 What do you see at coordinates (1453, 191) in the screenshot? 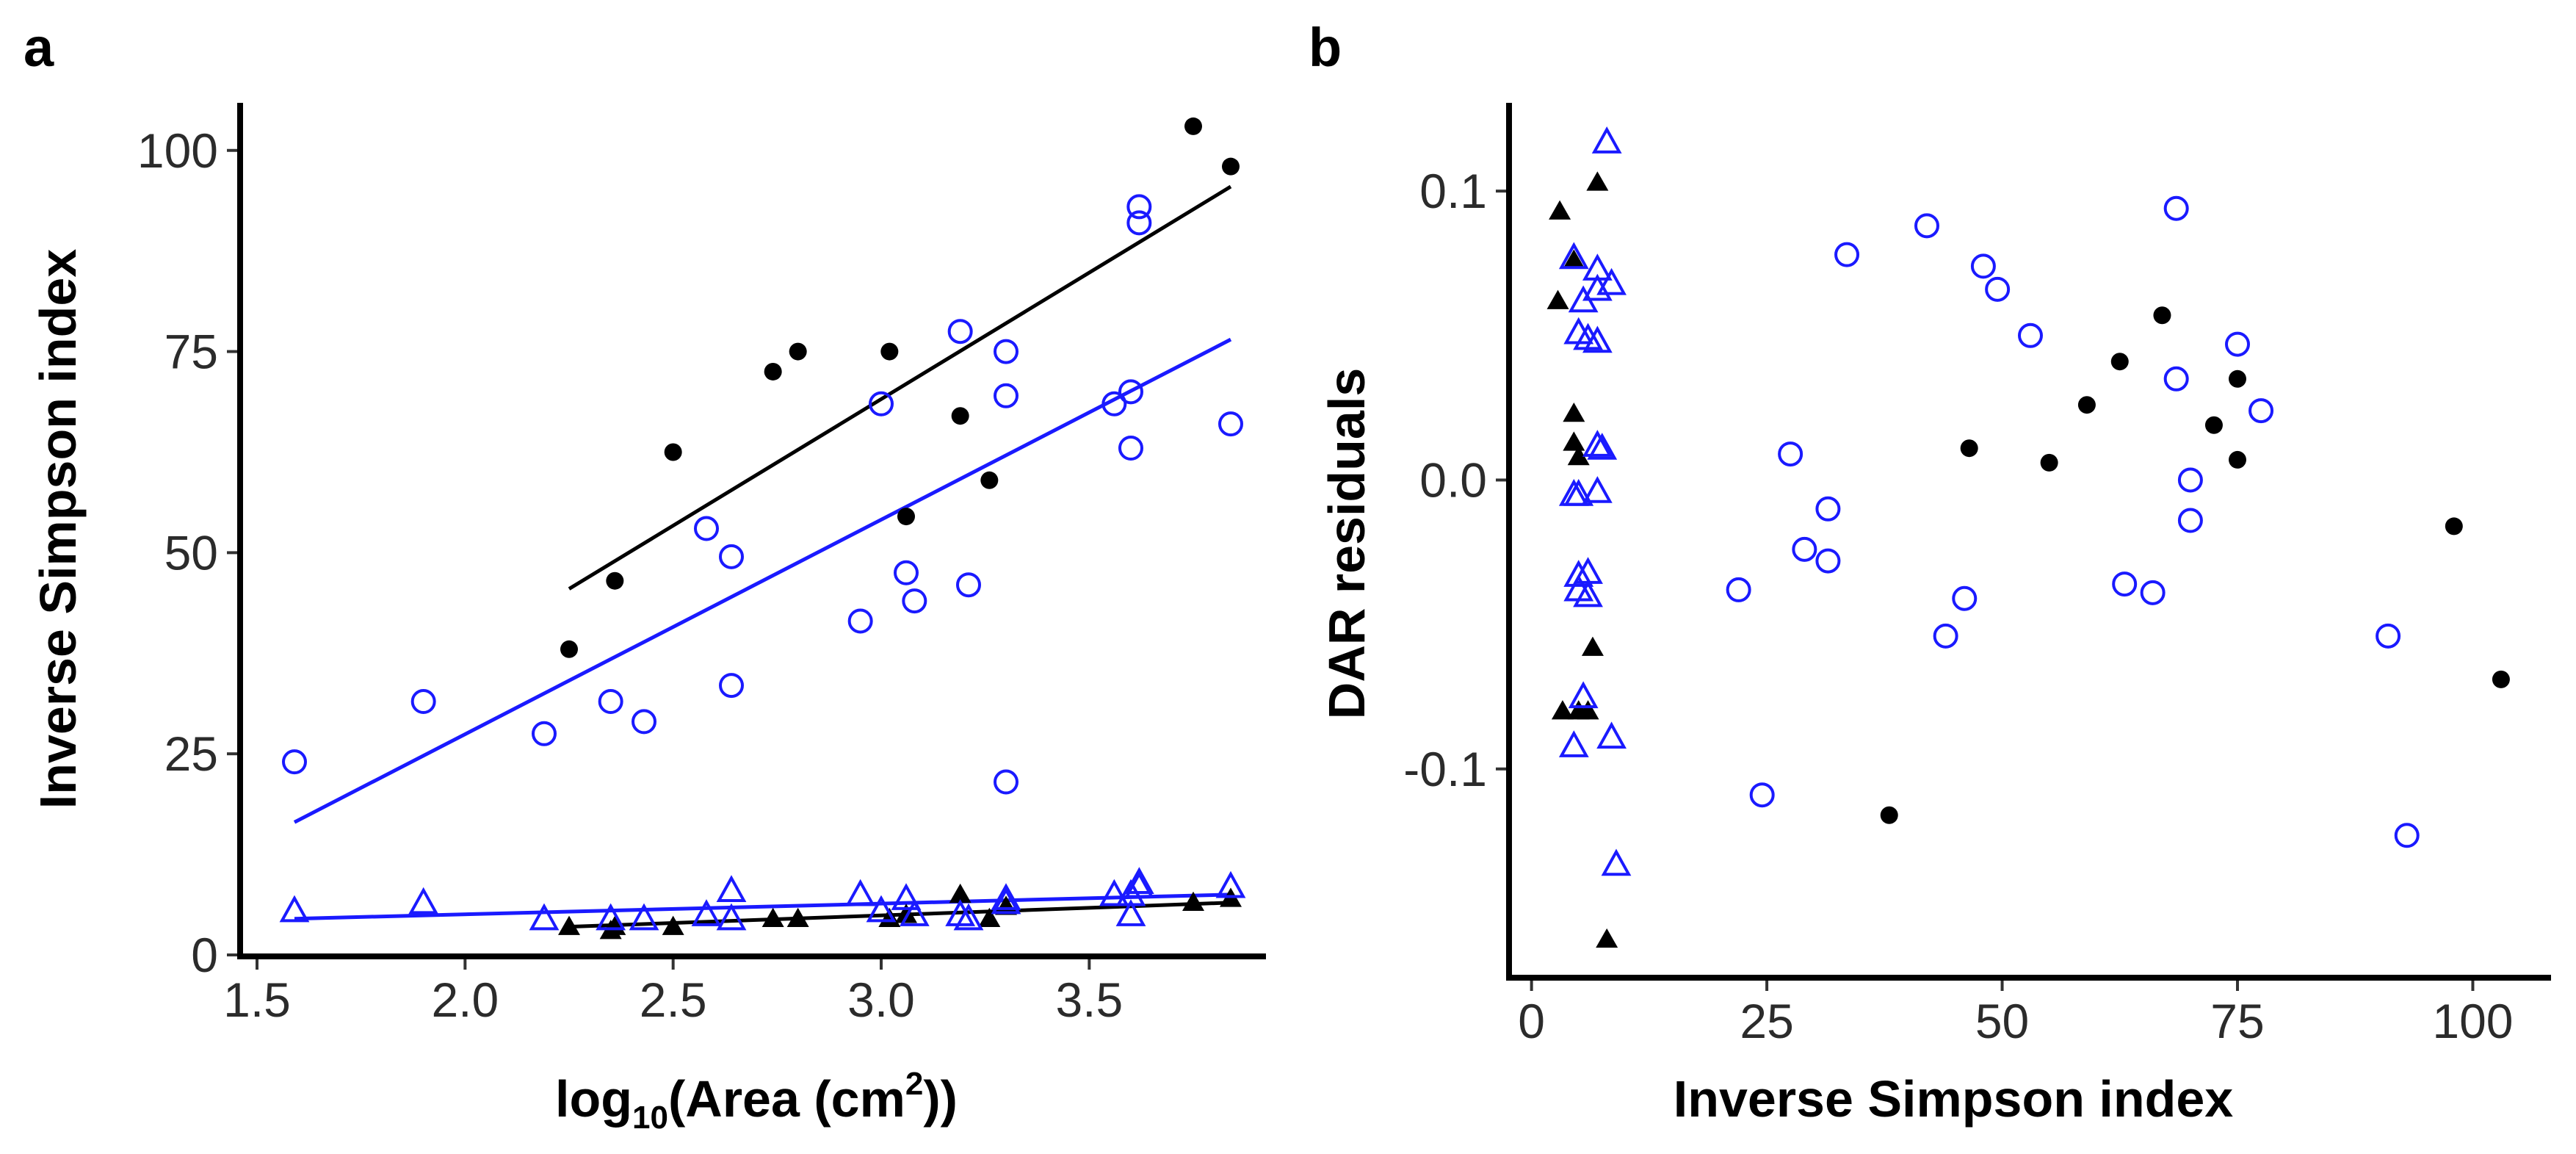
I see `y-tick-label: 0.1` at bounding box center [1453, 191].